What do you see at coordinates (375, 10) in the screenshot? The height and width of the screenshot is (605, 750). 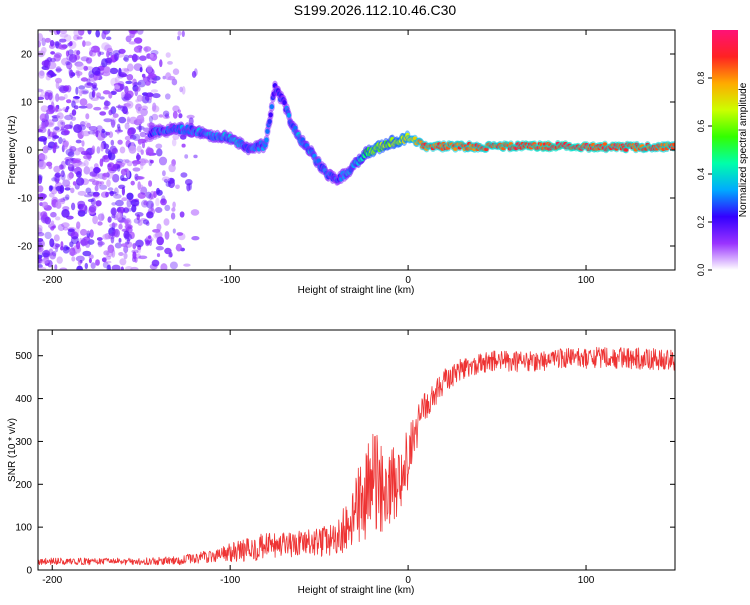 I see `chart-title: S199.2026.112.10.46.C30` at bounding box center [375, 10].